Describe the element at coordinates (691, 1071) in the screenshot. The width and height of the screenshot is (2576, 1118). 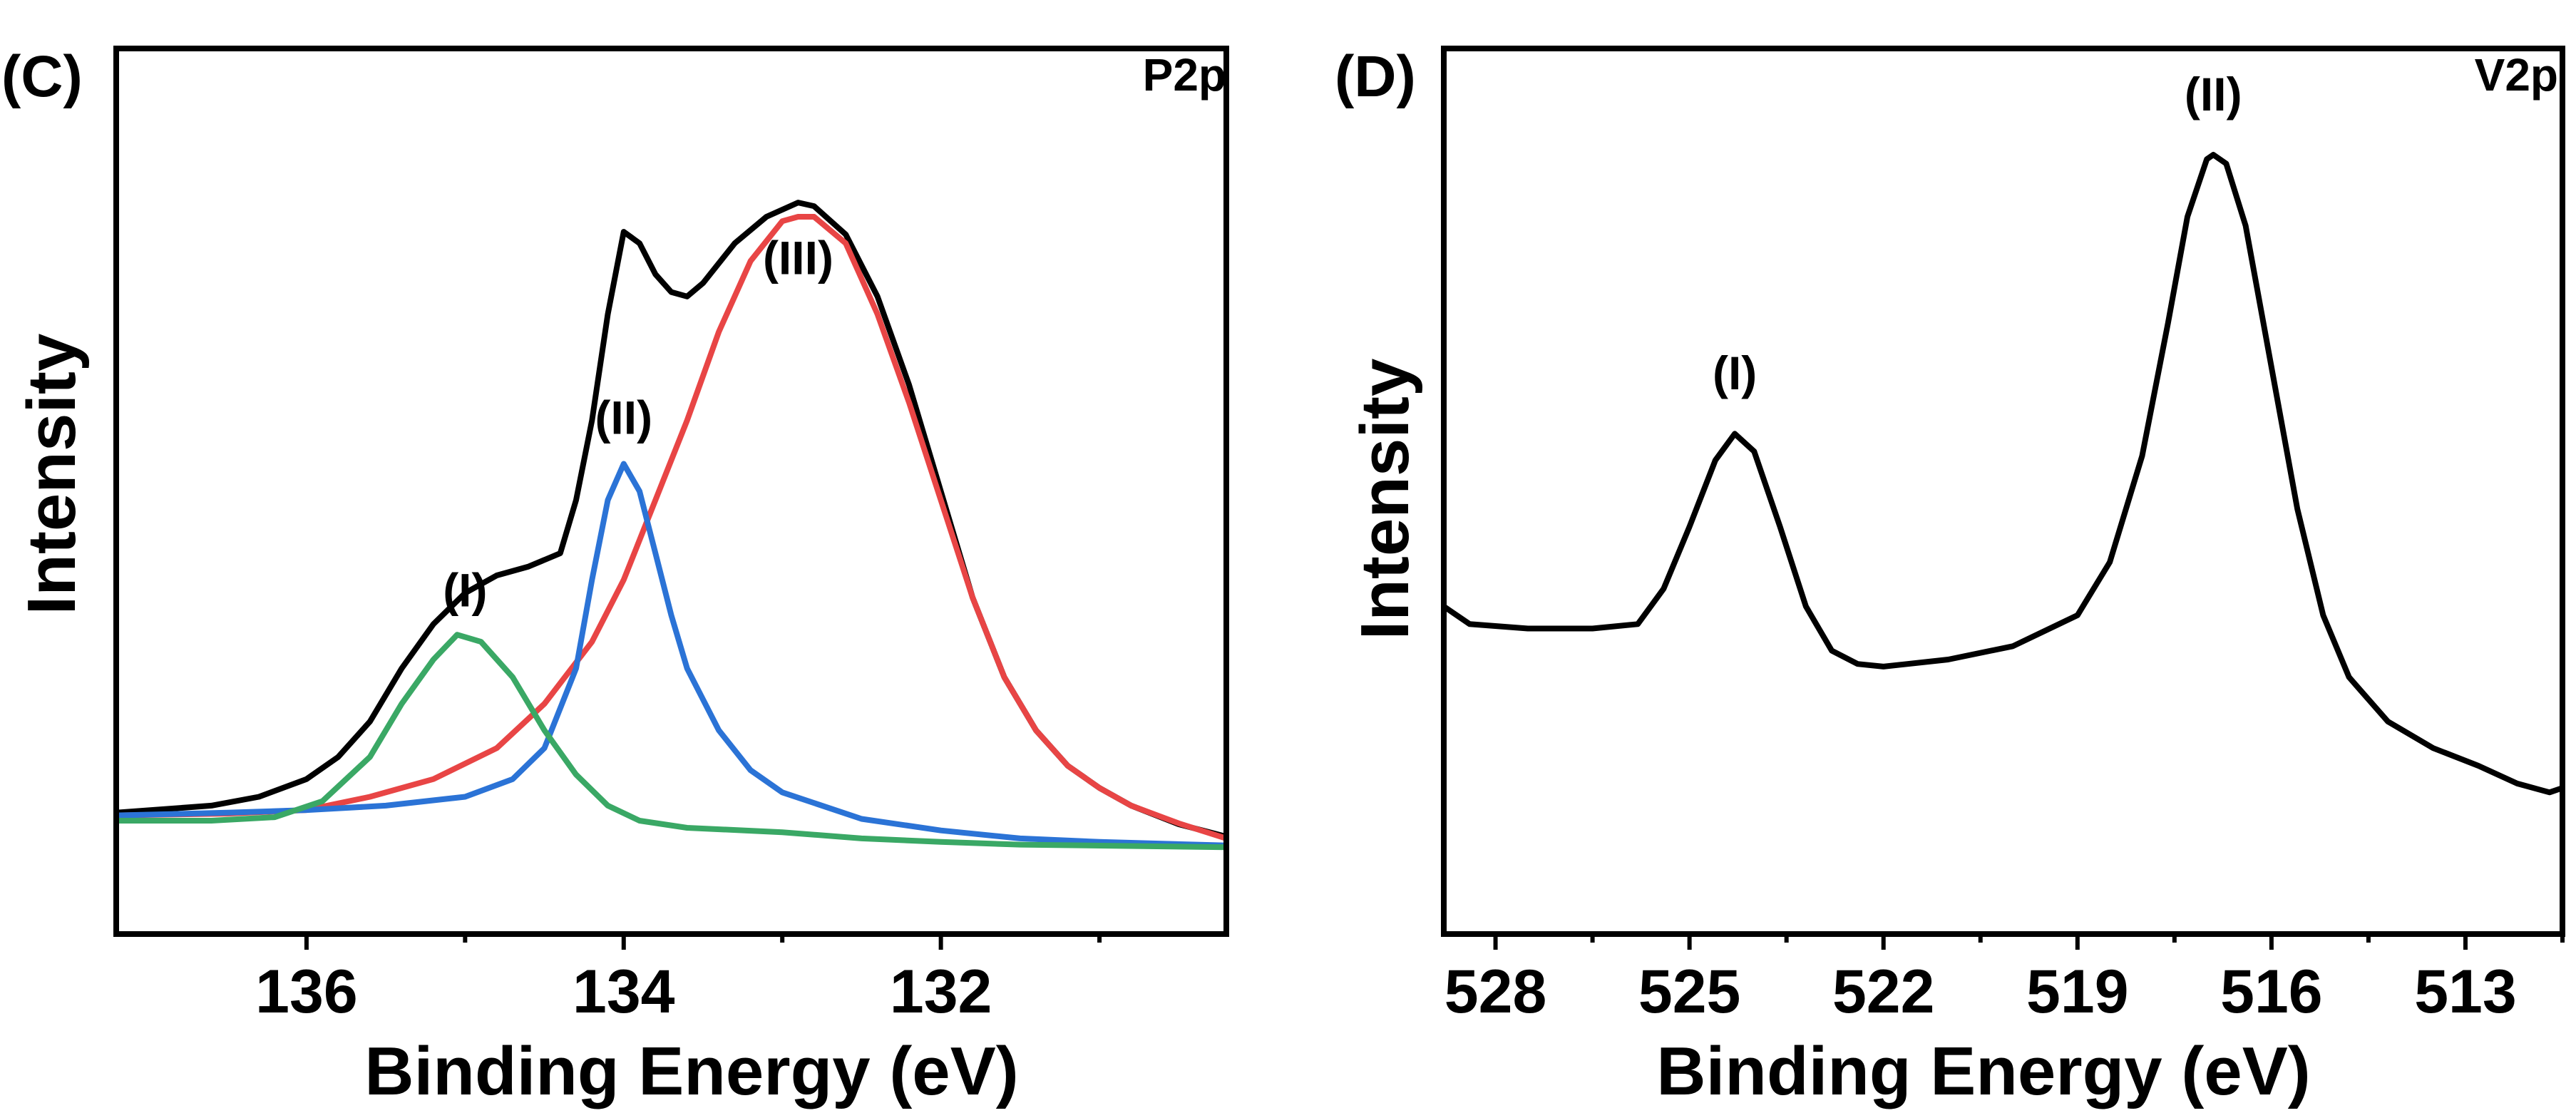
I see `panel-c-x-axis-title: Binding Energy (eV)` at that location.